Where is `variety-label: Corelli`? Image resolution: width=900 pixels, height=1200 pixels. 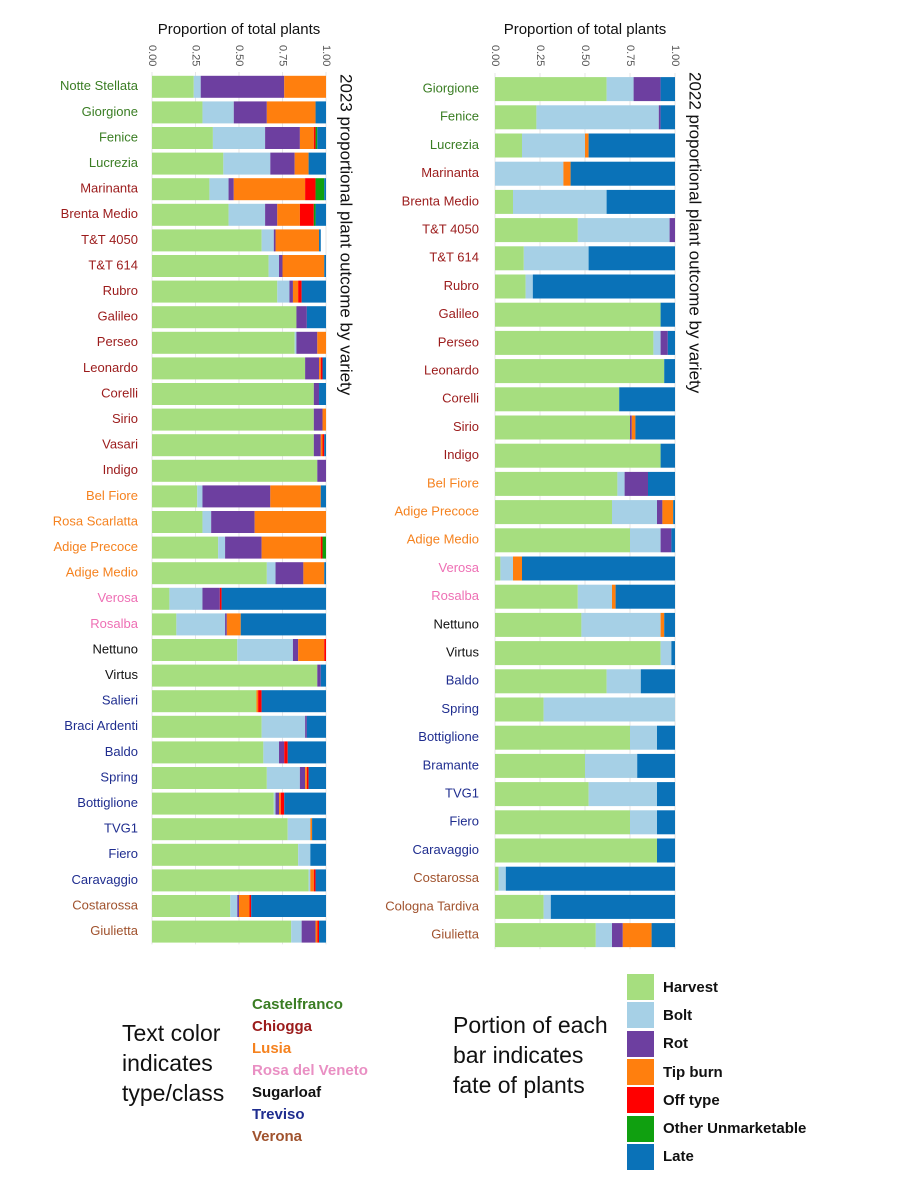 variety-label: Corelli is located at coordinates (119, 392).